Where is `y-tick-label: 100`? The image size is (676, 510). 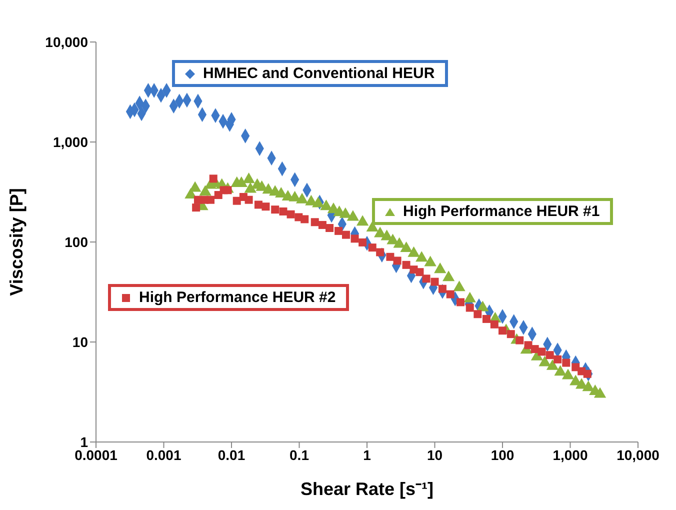
y-tick-label: 100 is located at coordinates (76, 242).